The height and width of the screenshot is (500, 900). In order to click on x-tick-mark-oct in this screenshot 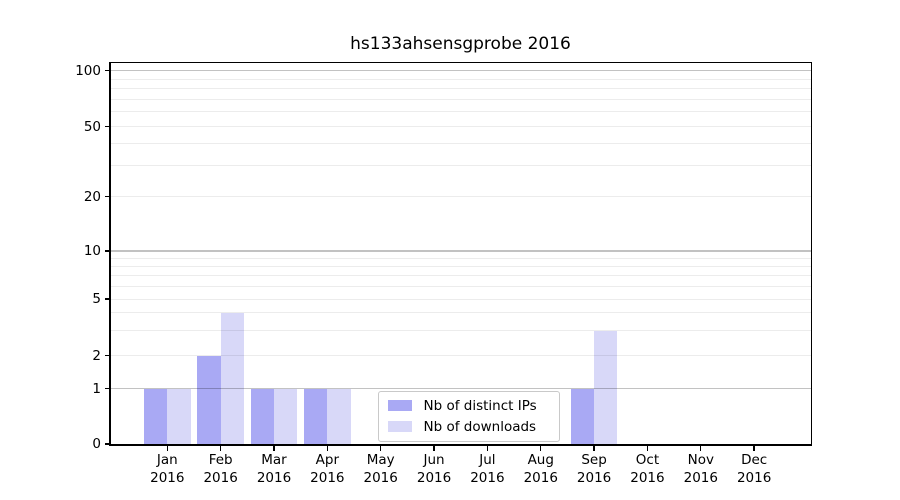, I will do `click(647, 448)`.